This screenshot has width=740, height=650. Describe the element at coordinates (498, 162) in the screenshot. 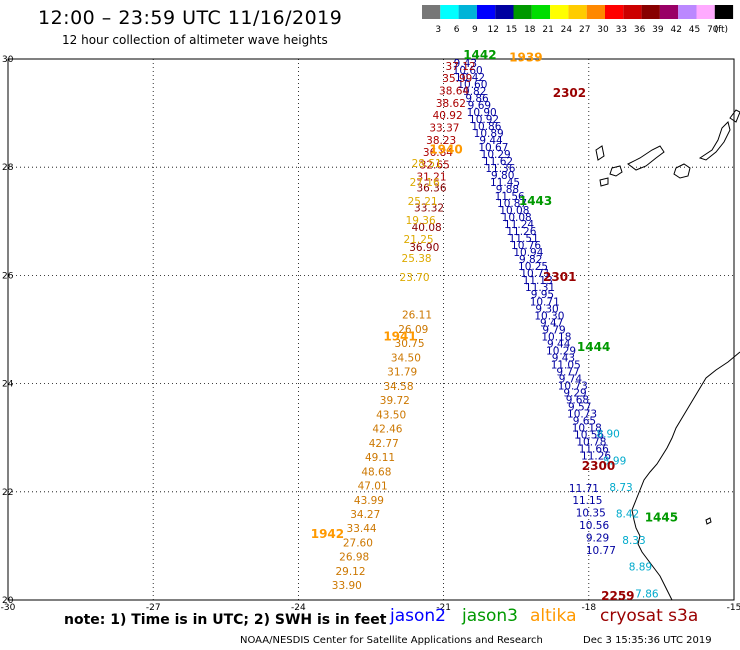

I see `swh-value: 11.62` at that location.